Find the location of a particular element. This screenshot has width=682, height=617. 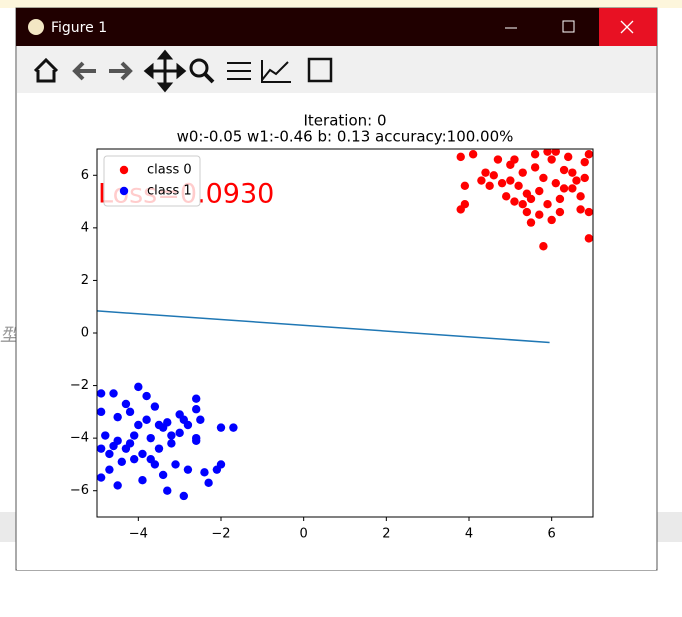

edit-button is located at coordinates (276, 71).